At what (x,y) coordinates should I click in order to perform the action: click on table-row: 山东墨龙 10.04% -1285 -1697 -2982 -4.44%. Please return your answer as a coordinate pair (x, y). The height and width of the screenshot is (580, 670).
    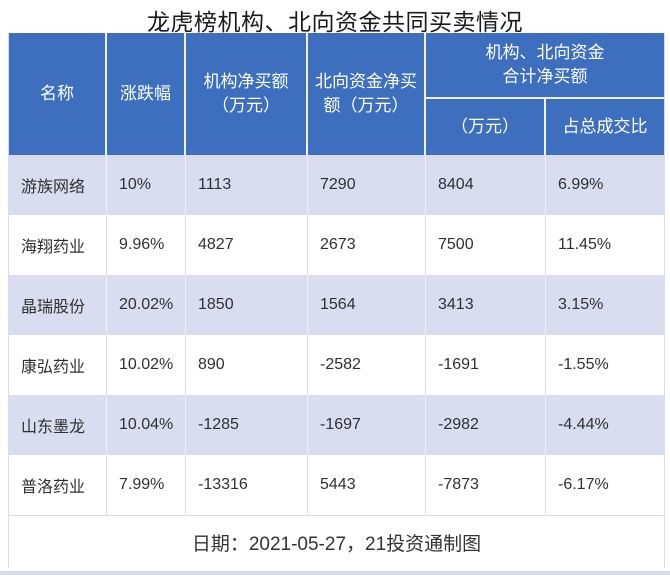
    Looking at the image, I should click on (336, 425).